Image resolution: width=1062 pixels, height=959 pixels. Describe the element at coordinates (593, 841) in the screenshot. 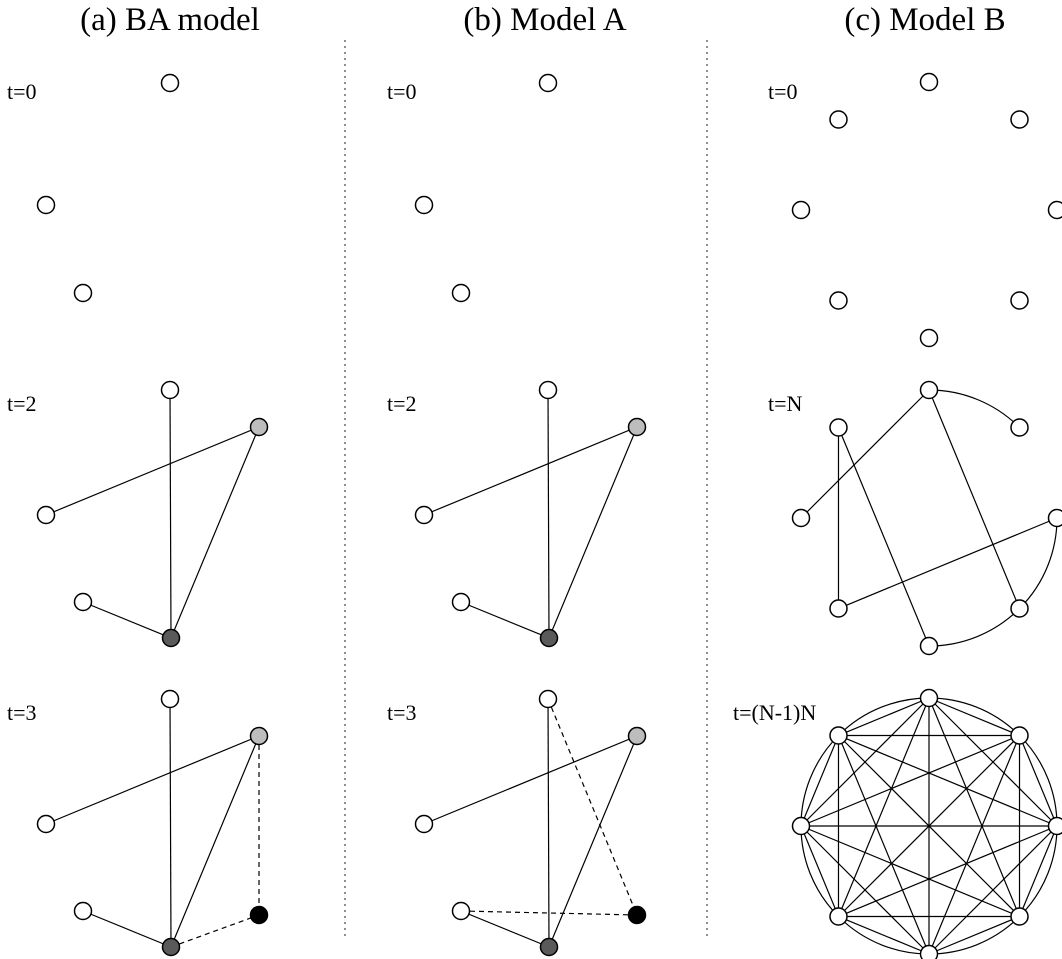

I see `edge-b-t3-right-hub` at that location.